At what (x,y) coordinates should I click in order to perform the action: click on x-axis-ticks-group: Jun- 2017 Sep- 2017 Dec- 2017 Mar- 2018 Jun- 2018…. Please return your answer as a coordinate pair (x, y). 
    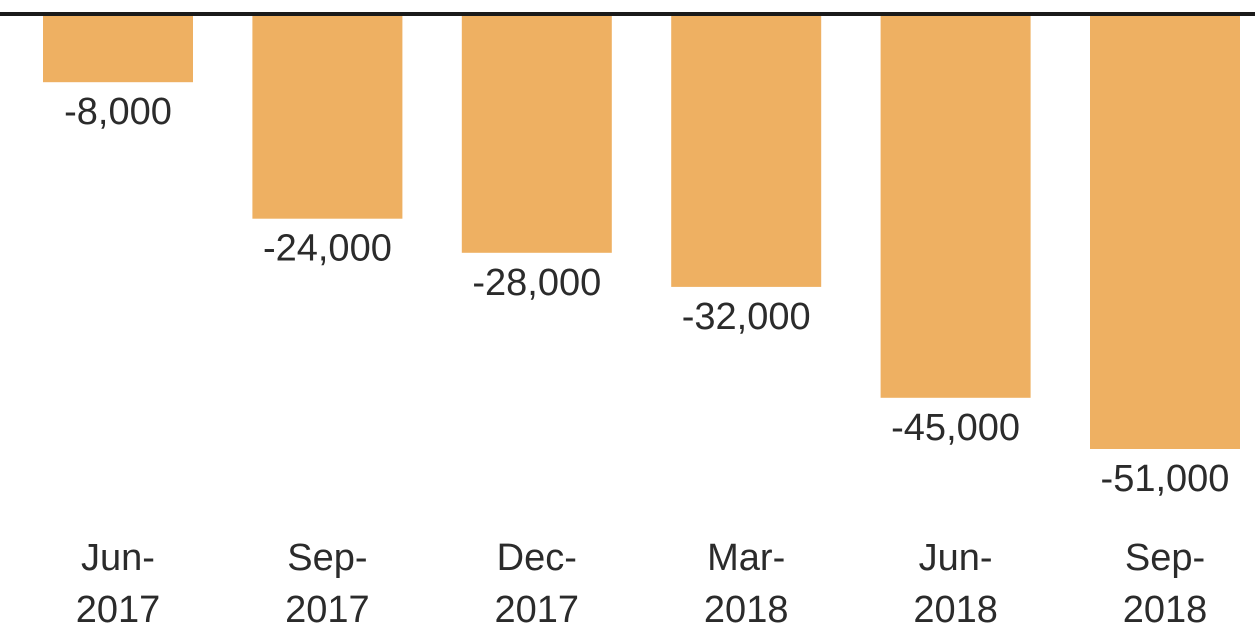
    Looking at the image, I should click on (642, 582).